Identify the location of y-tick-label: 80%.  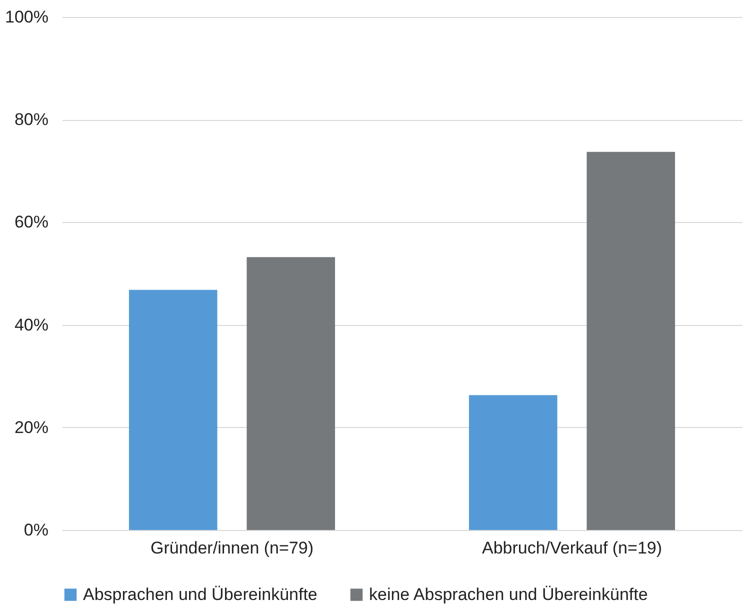
(31, 120).